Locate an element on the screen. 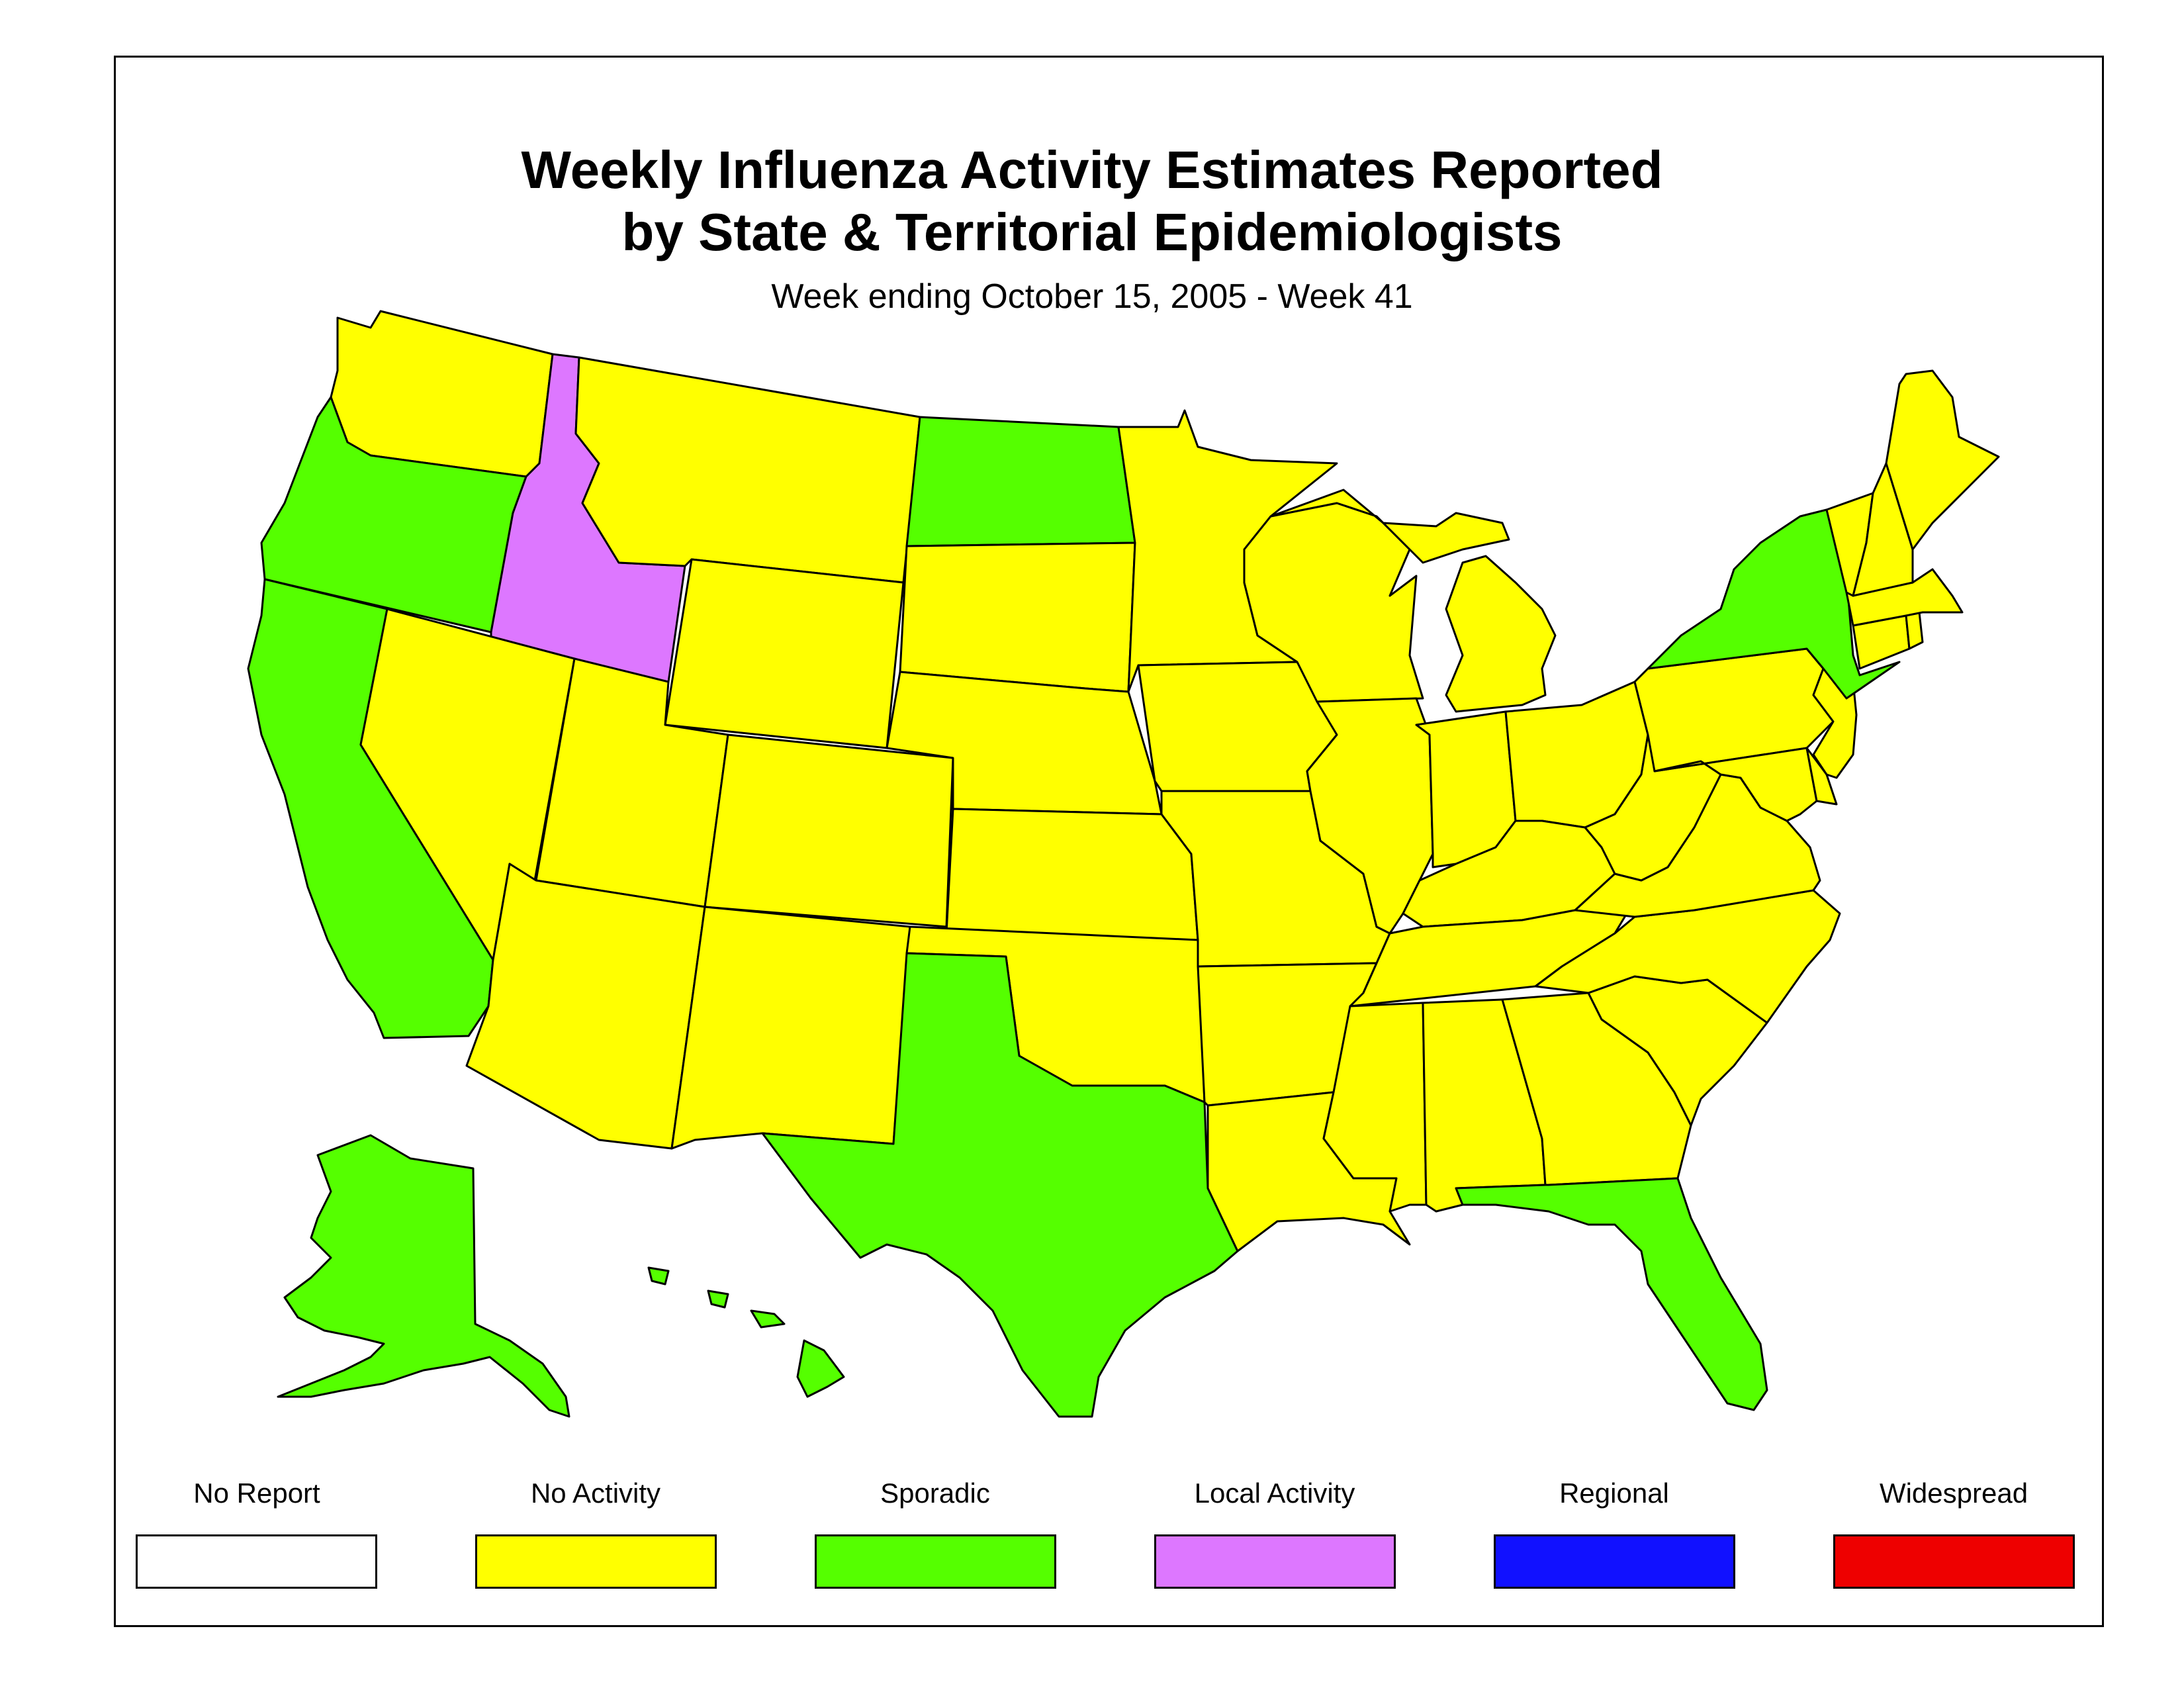 This screenshot has width=2184, height=1688. state-WY is located at coordinates (785, 653).